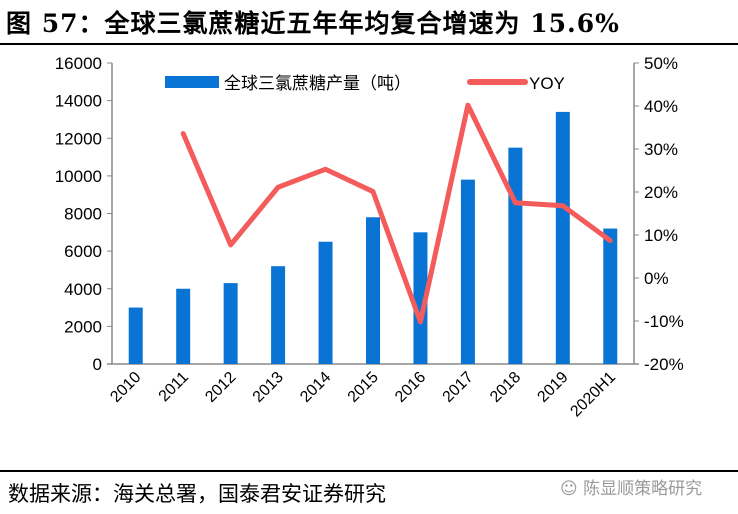  What do you see at coordinates (593, 395) in the screenshot?
I see `x-tick-label: 2020H1` at bounding box center [593, 395].